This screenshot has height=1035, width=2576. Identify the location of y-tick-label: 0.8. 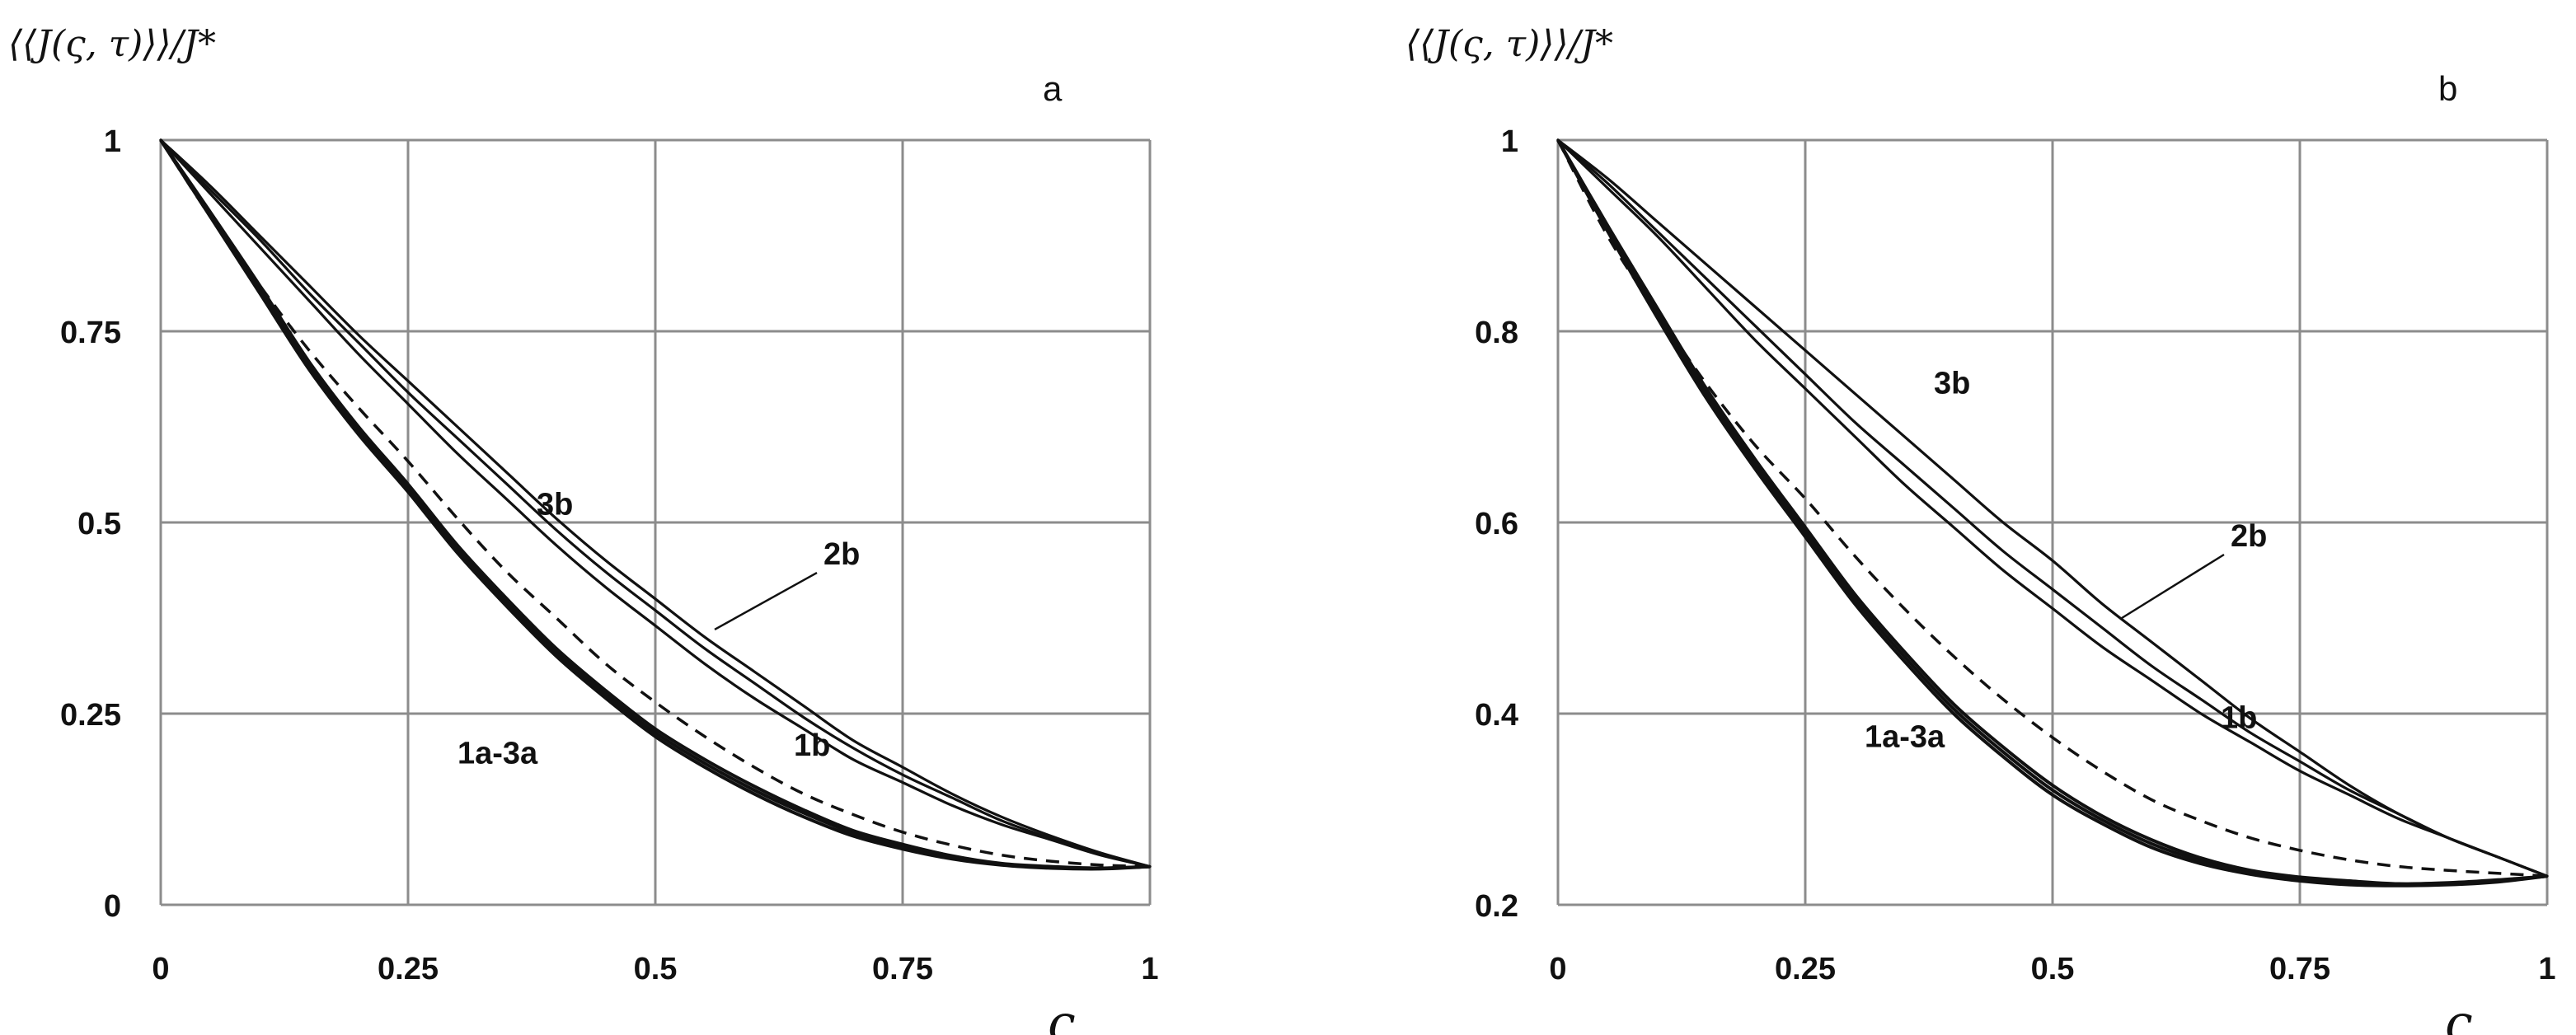
(1496, 333).